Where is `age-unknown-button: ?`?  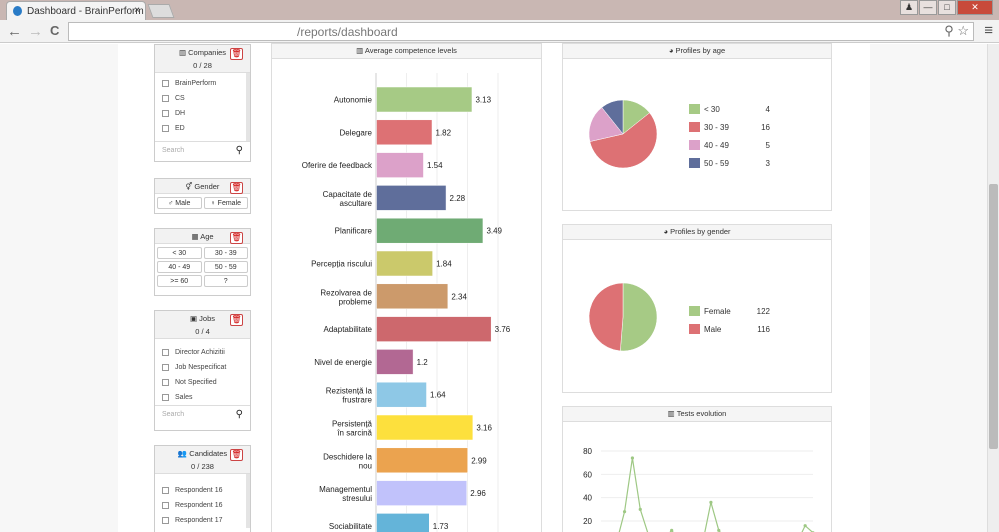 age-unknown-button: ? is located at coordinates (225, 281).